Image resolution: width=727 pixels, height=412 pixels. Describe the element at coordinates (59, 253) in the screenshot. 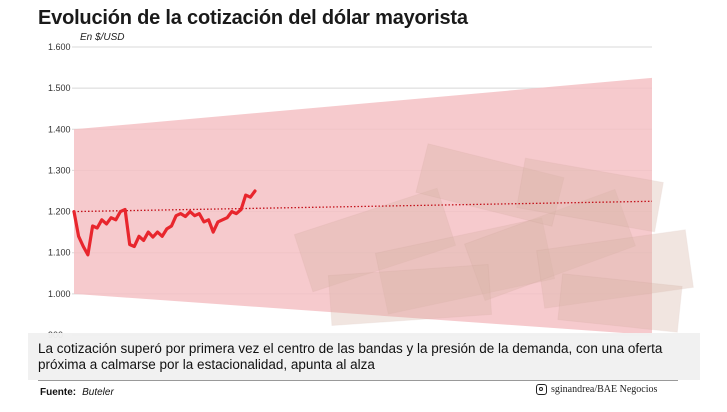

I see `y-tick-label: 1.100` at that location.